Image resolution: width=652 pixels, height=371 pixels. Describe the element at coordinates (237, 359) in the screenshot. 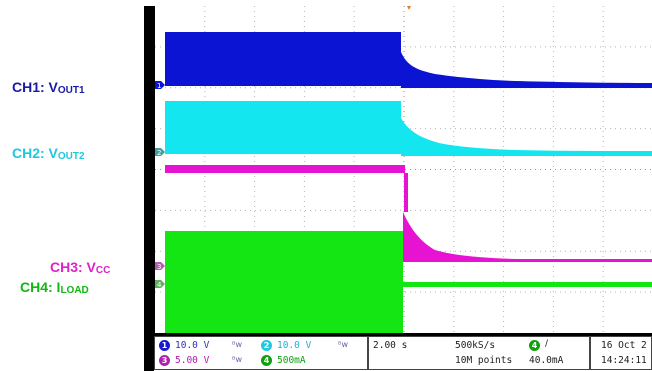

I see `ch3-bandwidth-icon: ᴮw` at that location.